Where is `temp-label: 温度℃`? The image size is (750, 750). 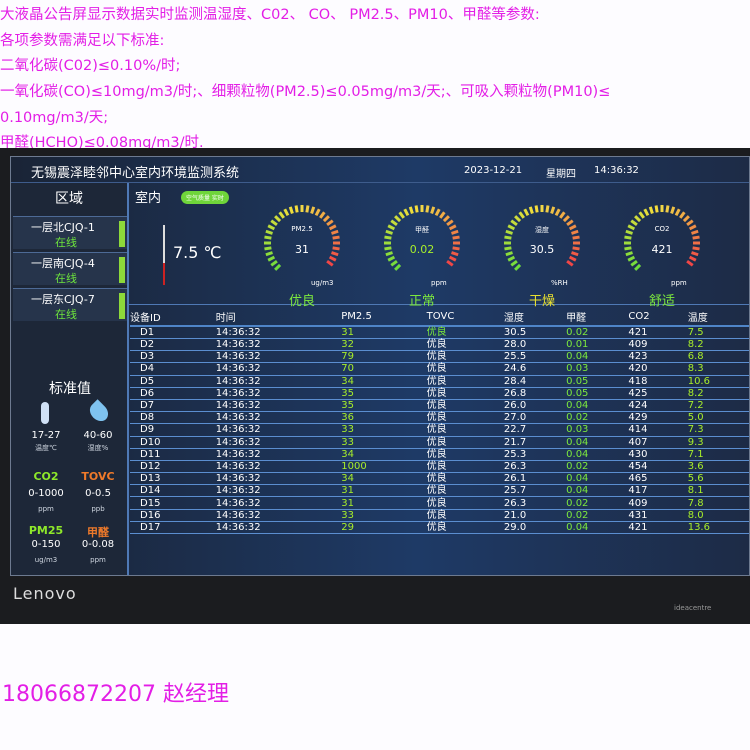 temp-label: 温度℃ is located at coordinates (46, 448).